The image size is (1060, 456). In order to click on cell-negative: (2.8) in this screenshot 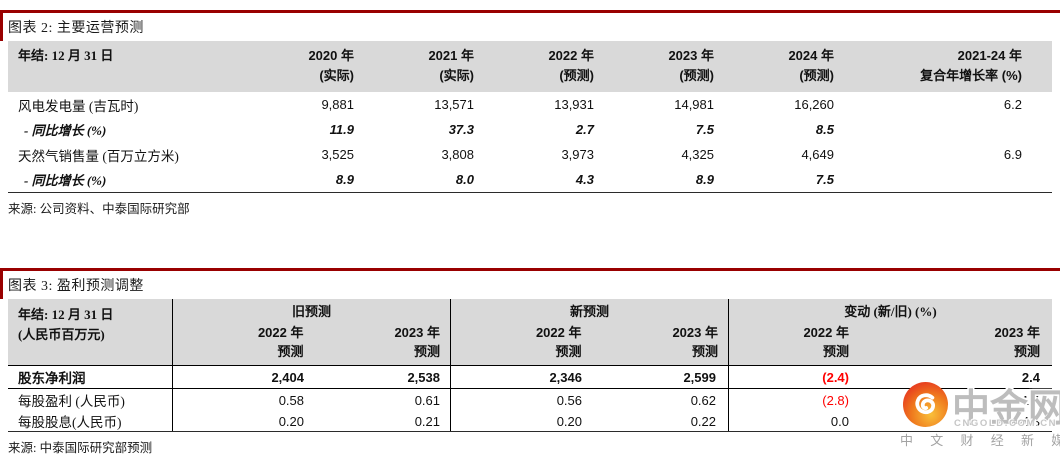, I will do `click(835, 400)`.